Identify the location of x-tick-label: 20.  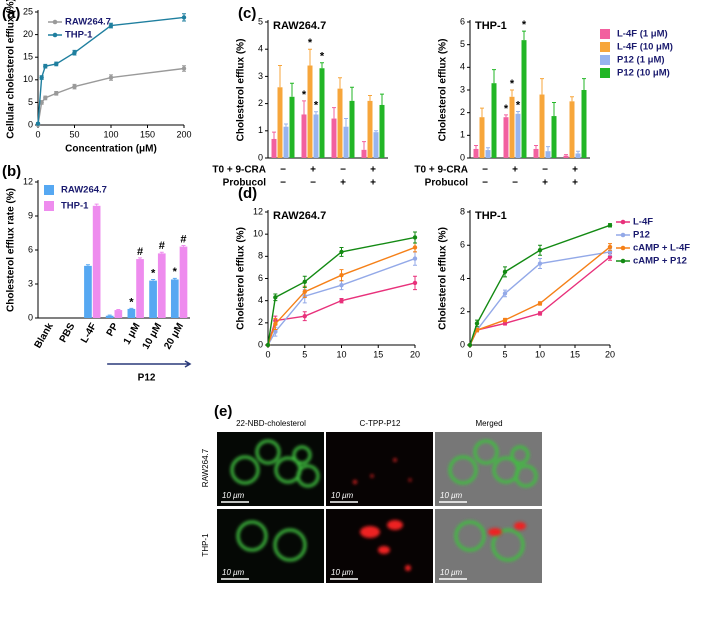
(415, 354).